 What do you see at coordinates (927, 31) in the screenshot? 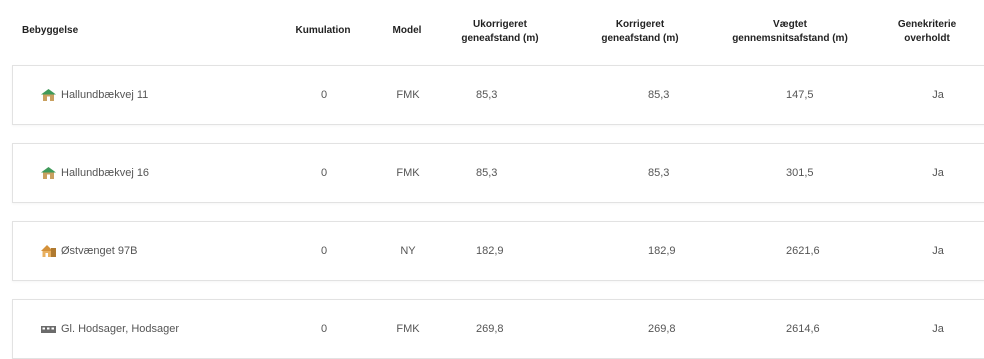
I see `header-genekriterie: Genekriterie overholdt` at bounding box center [927, 31].